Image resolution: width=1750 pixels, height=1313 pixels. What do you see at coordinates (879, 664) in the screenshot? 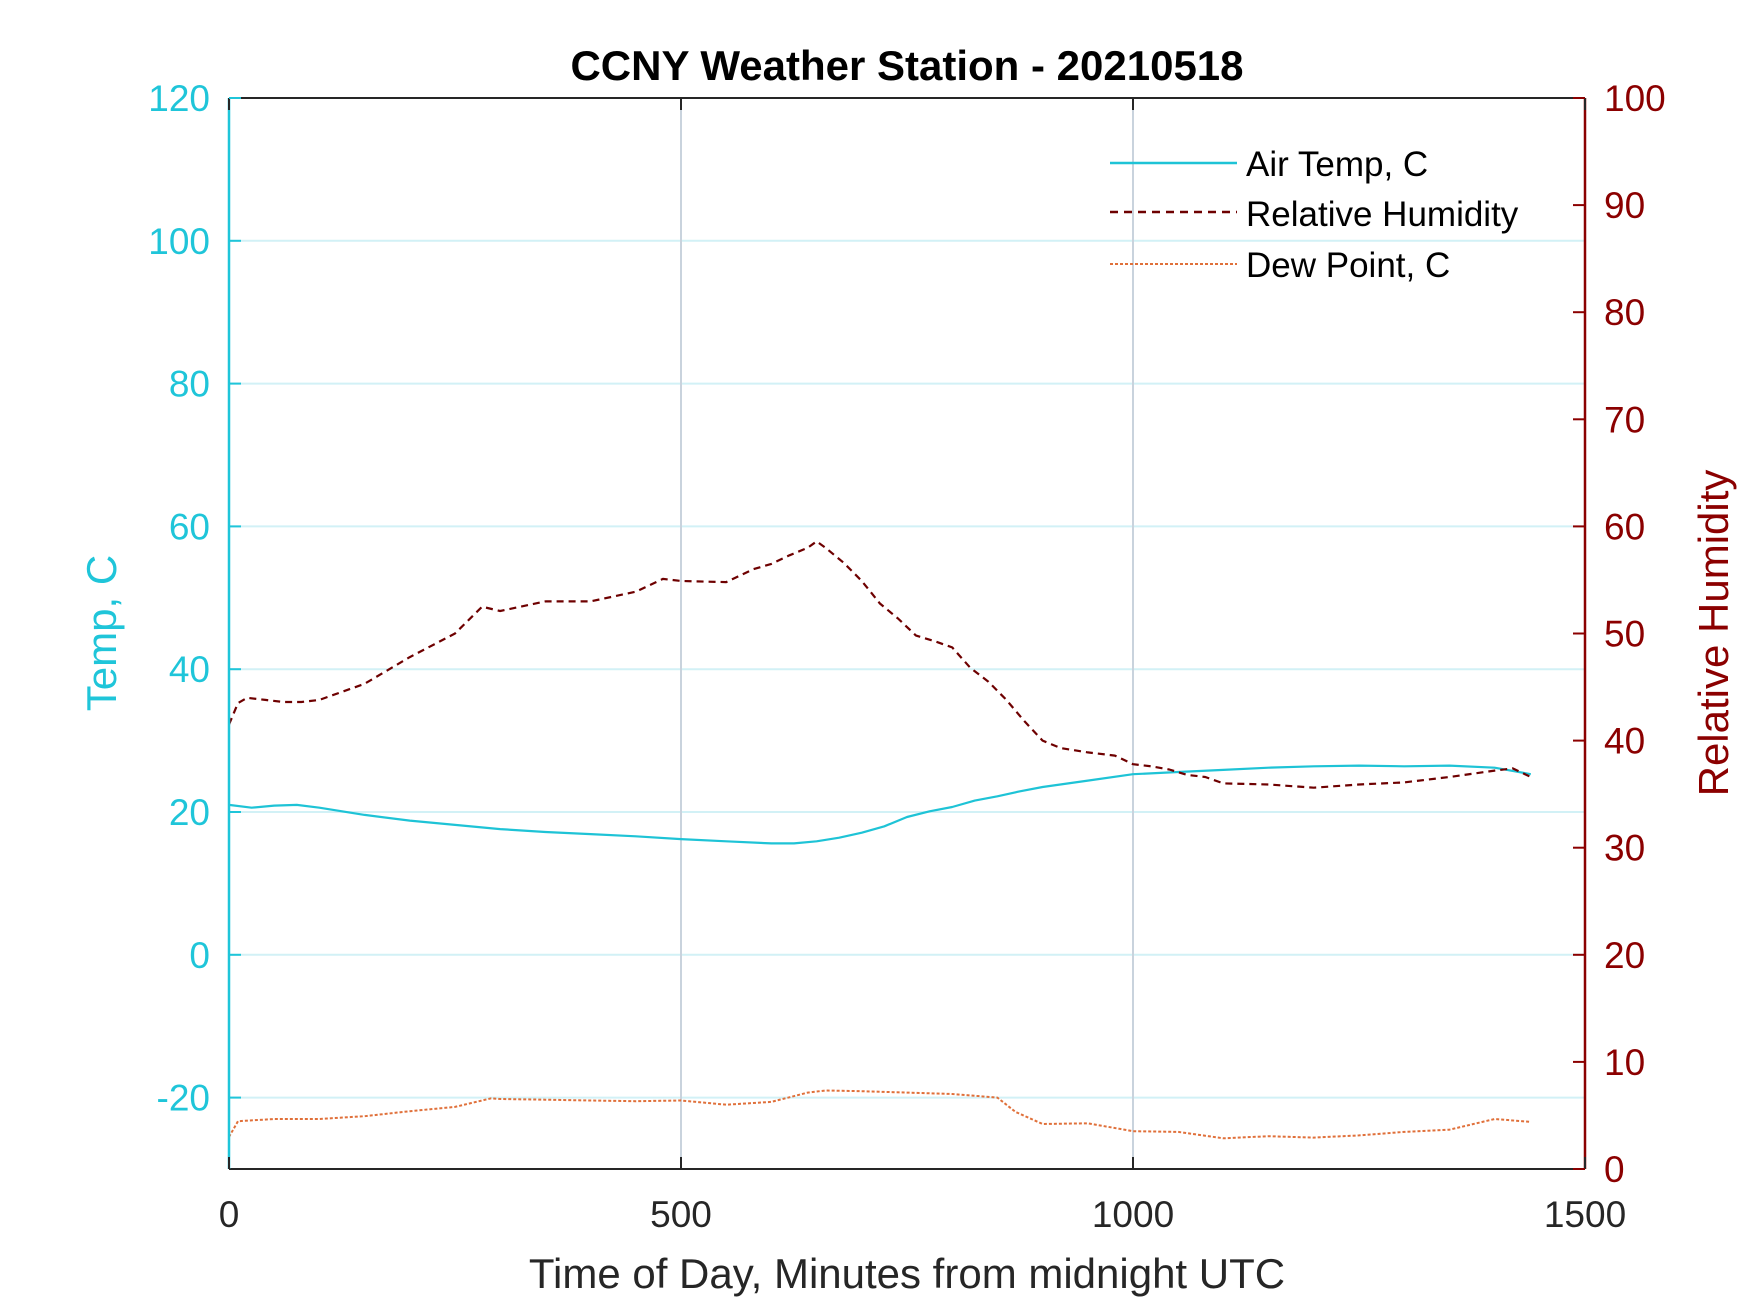
I see `series-line-humidity` at bounding box center [879, 664].